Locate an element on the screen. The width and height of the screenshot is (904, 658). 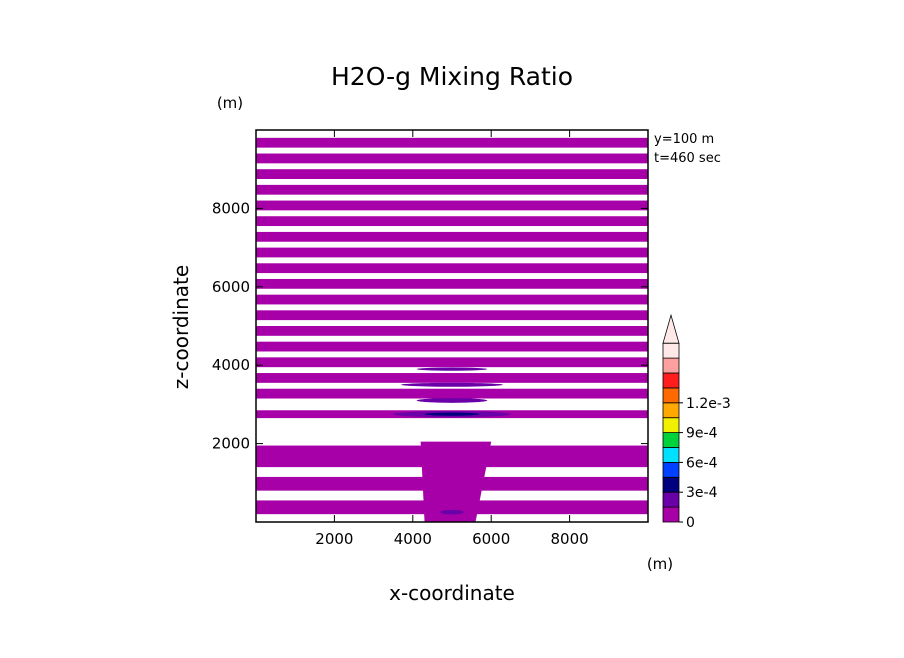
y-axis-label: z-coordinate is located at coordinates (181, 327).